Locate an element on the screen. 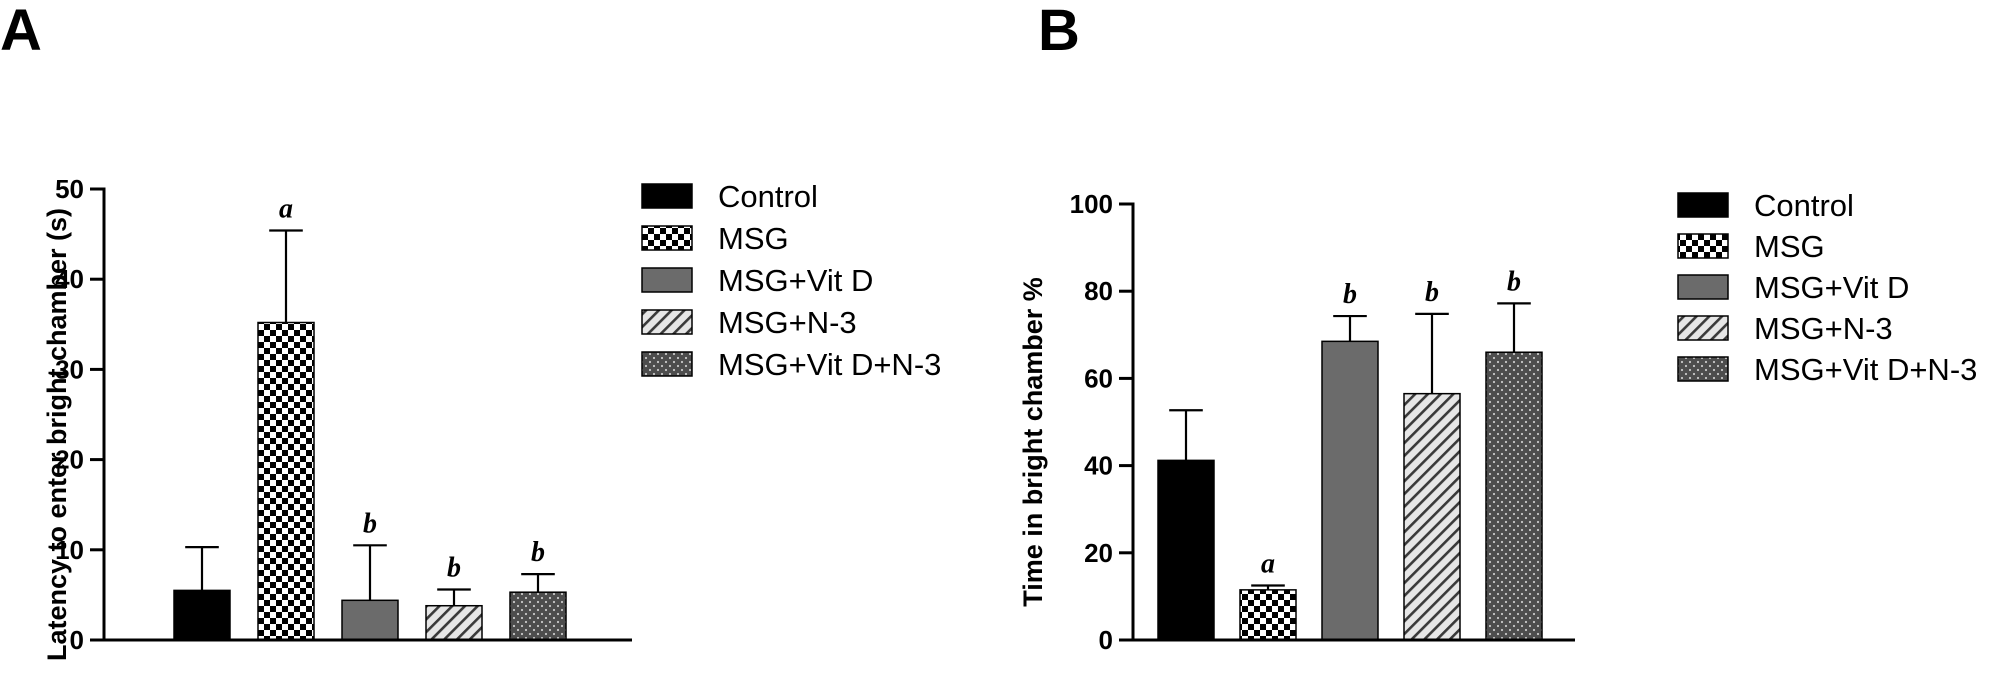 This screenshot has height=686, width=2008. panel-a-y-tick-label-3: 30 is located at coordinates (69, 369).